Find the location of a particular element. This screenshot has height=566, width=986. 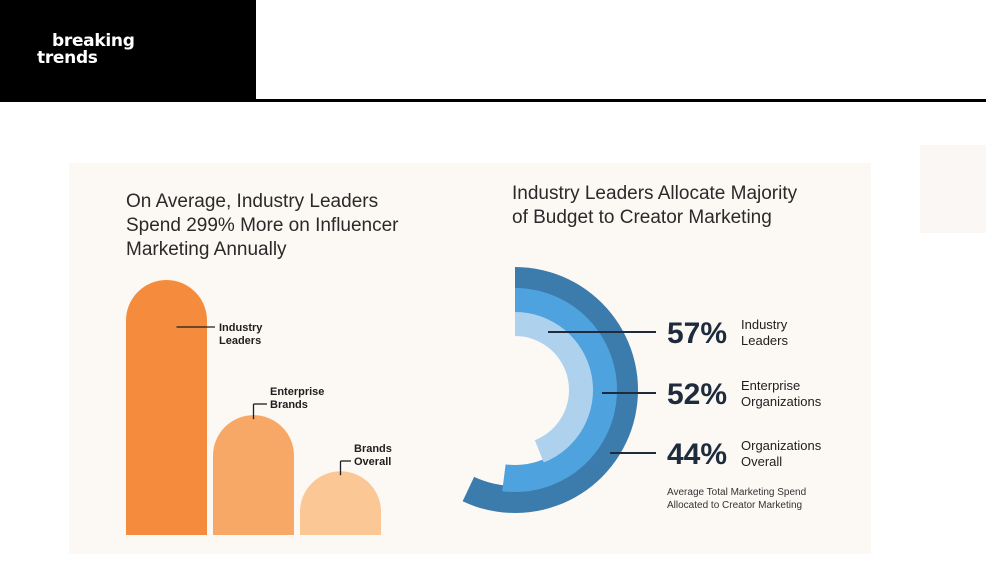

brand-logo: breaking trends is located at coordinates (86, 50).